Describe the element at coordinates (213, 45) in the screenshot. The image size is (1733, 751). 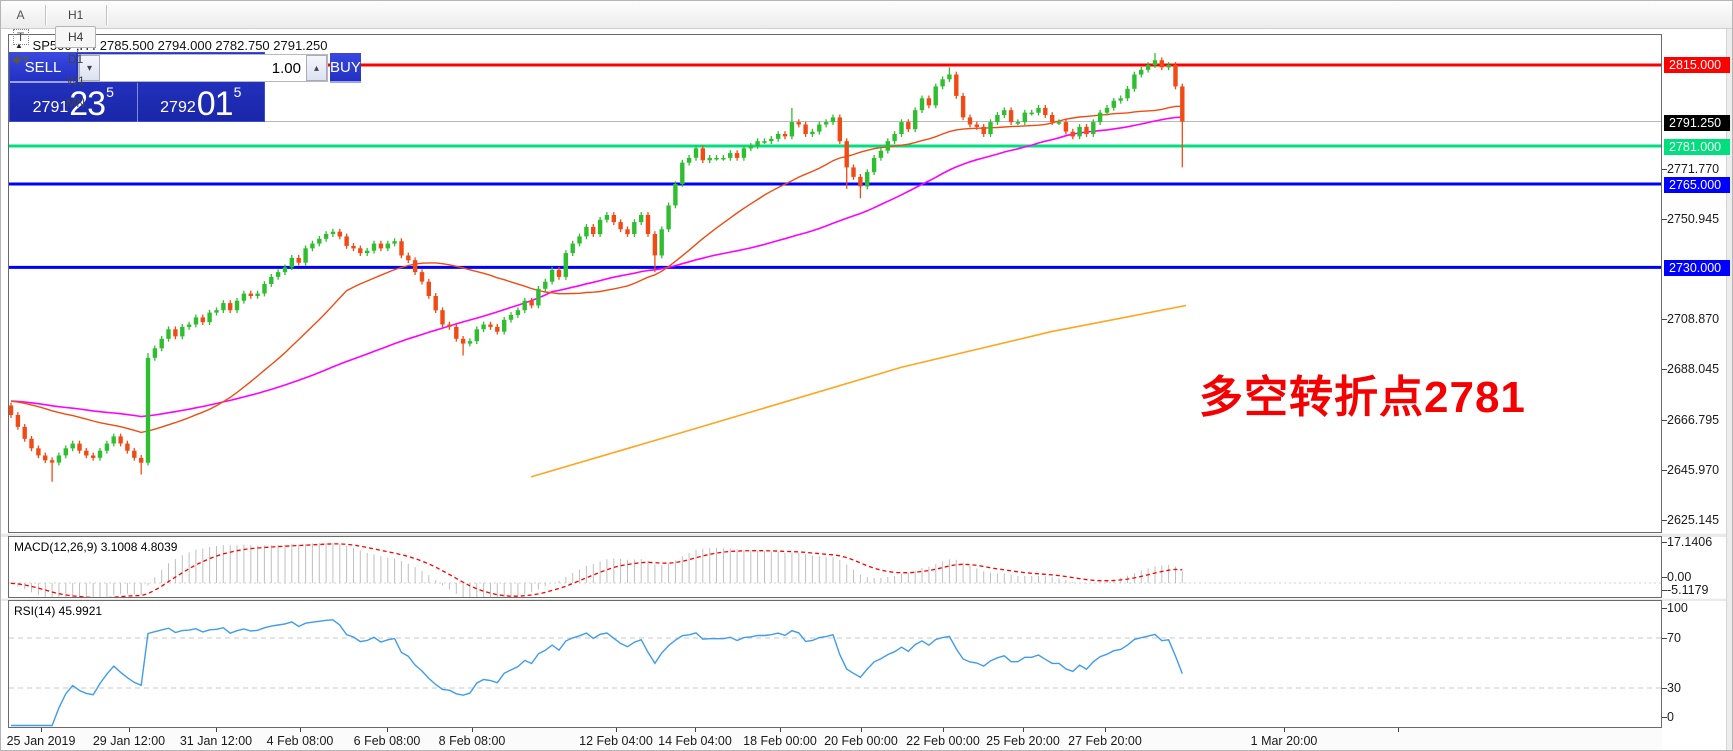
I see `ohlc-values: 2785.500 2794.000 2782.750 2791.250` at that location.